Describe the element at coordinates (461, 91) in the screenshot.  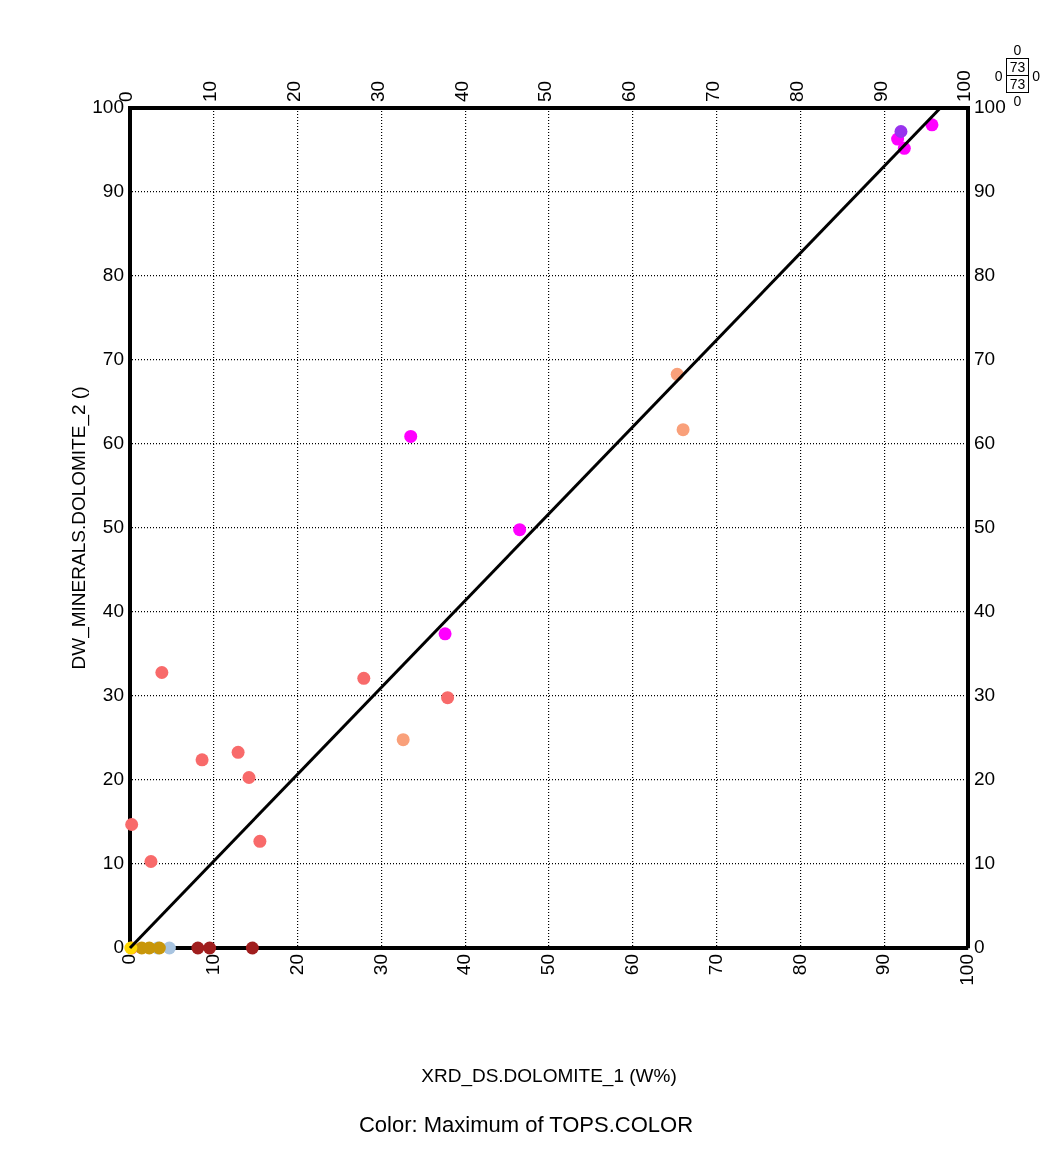
I see `x-tick-label: 40` at that location.